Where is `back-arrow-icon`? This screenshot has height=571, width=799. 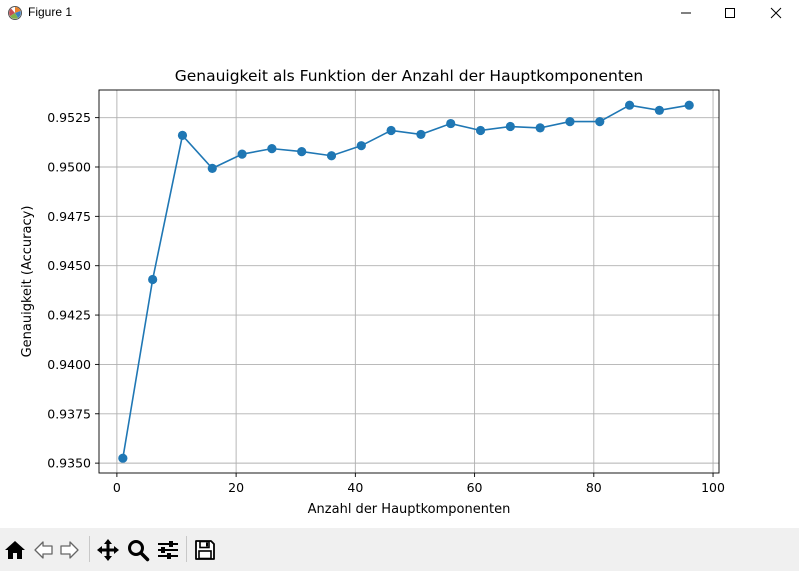
back-arrow-icon is located at coordinates (43, 550).